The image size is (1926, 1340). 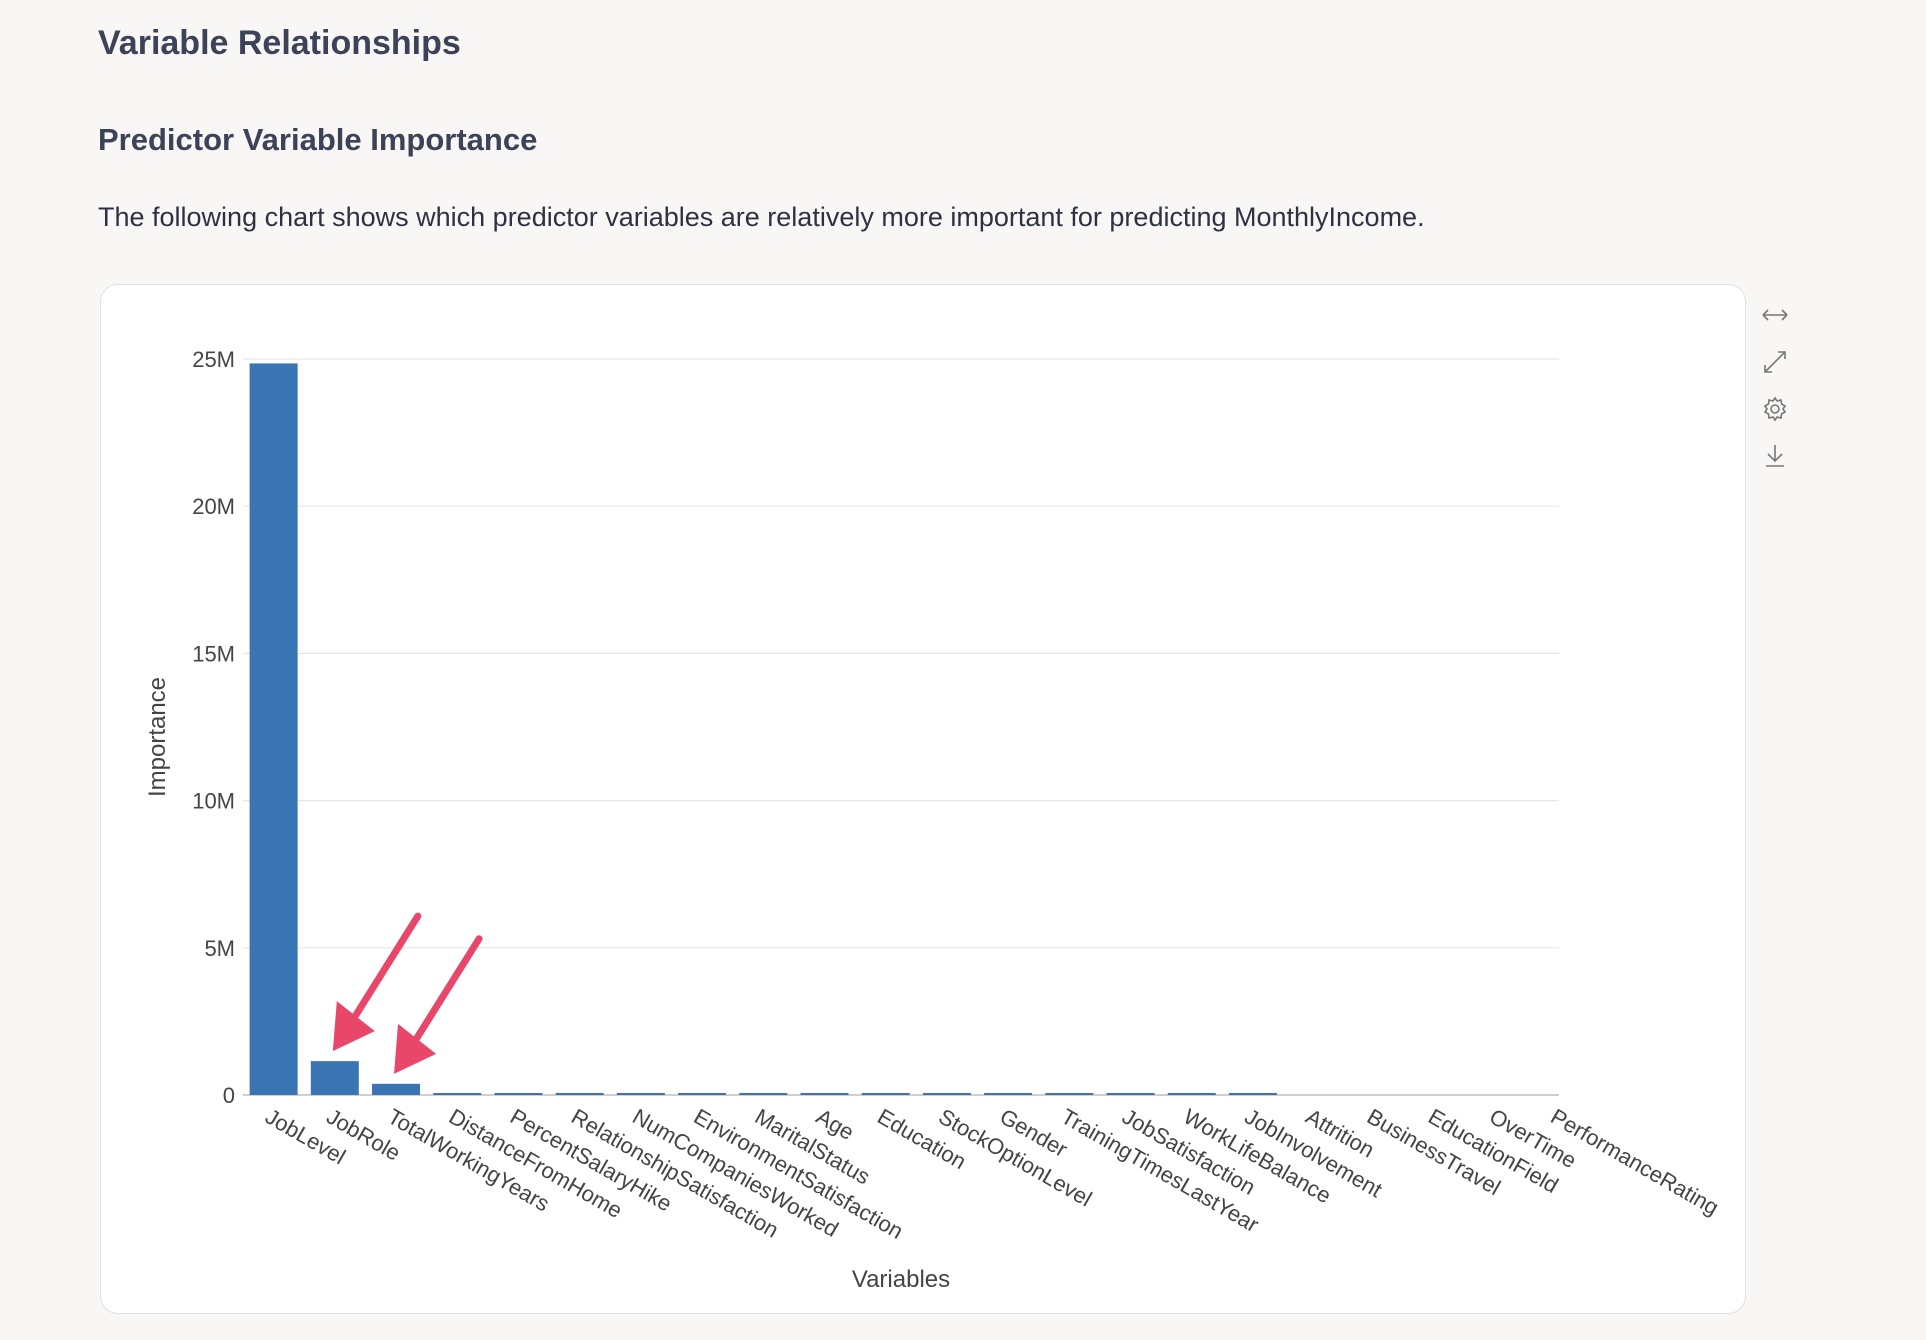 I want to click on y-tick-label: 10M, so click(x=213, y=801).